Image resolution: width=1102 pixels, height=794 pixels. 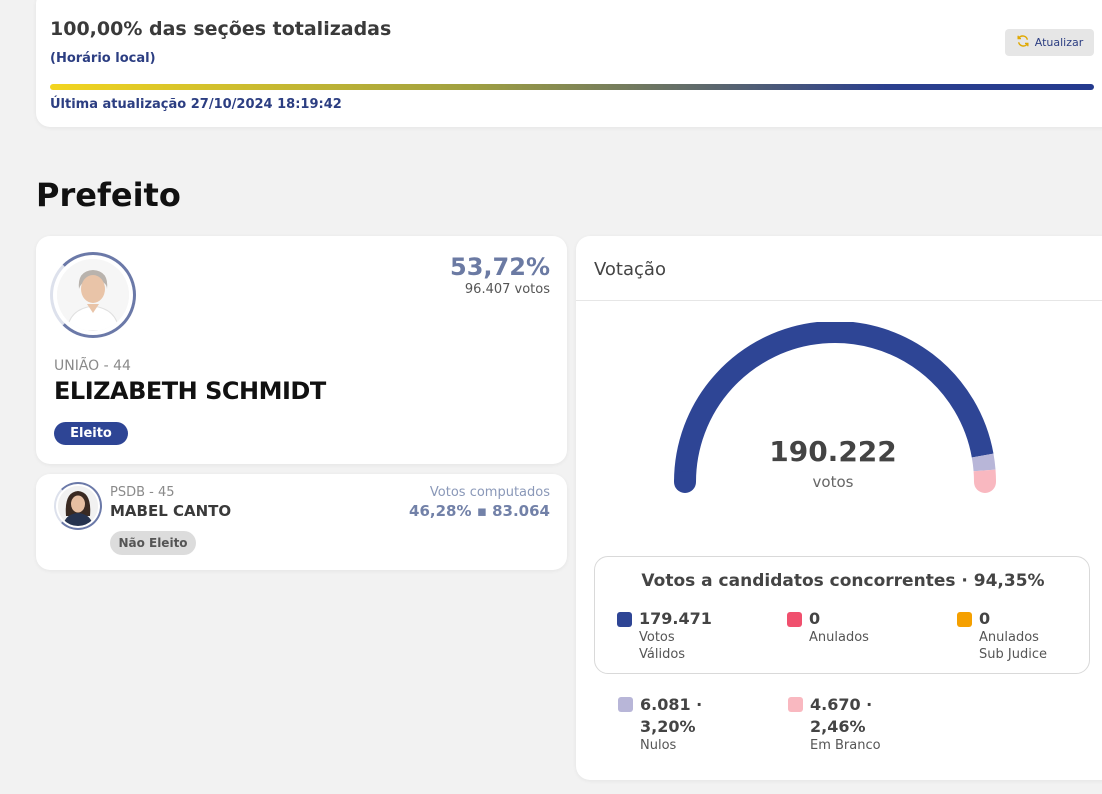 I want to click on votes-computed-label: Votos computados, so click(x=489, y=492).